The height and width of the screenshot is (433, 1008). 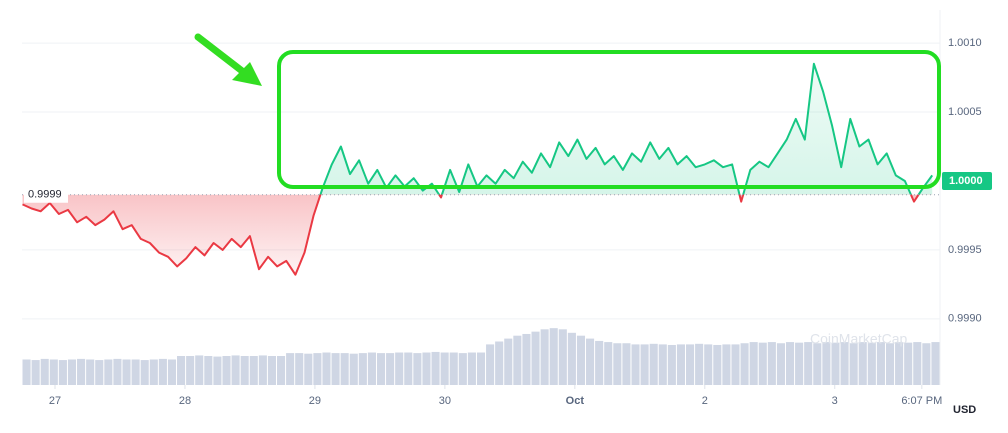 I want to click on last-price-box, so click(x=967, y=180).